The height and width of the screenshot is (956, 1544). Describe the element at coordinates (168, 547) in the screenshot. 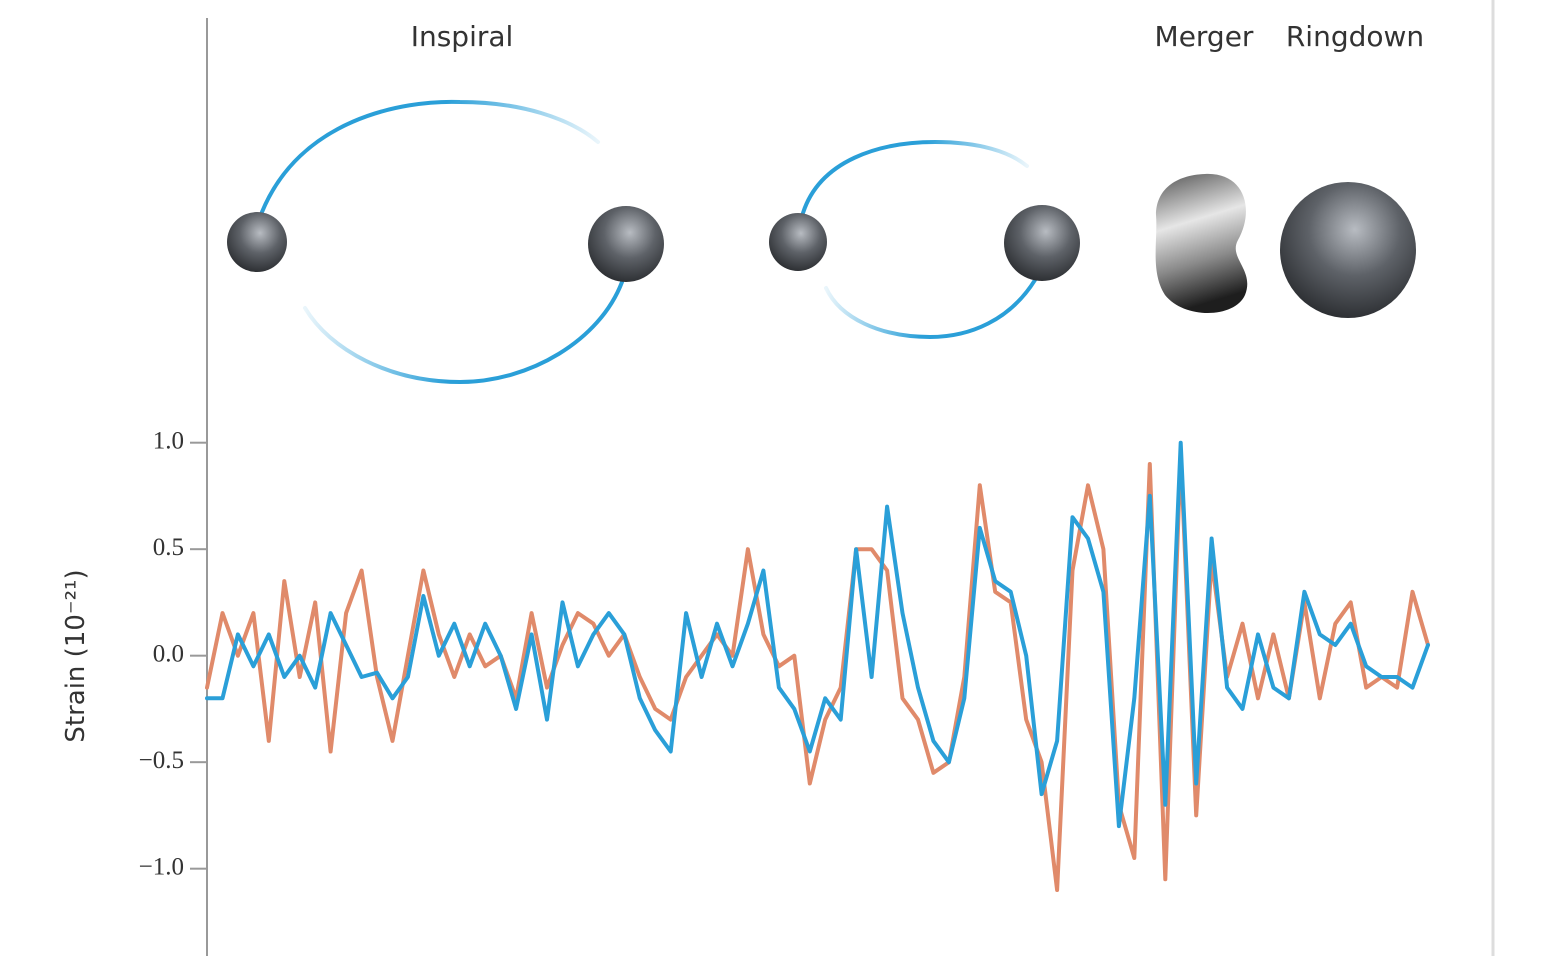

I see `y-tick-label: 0.5` at that location.